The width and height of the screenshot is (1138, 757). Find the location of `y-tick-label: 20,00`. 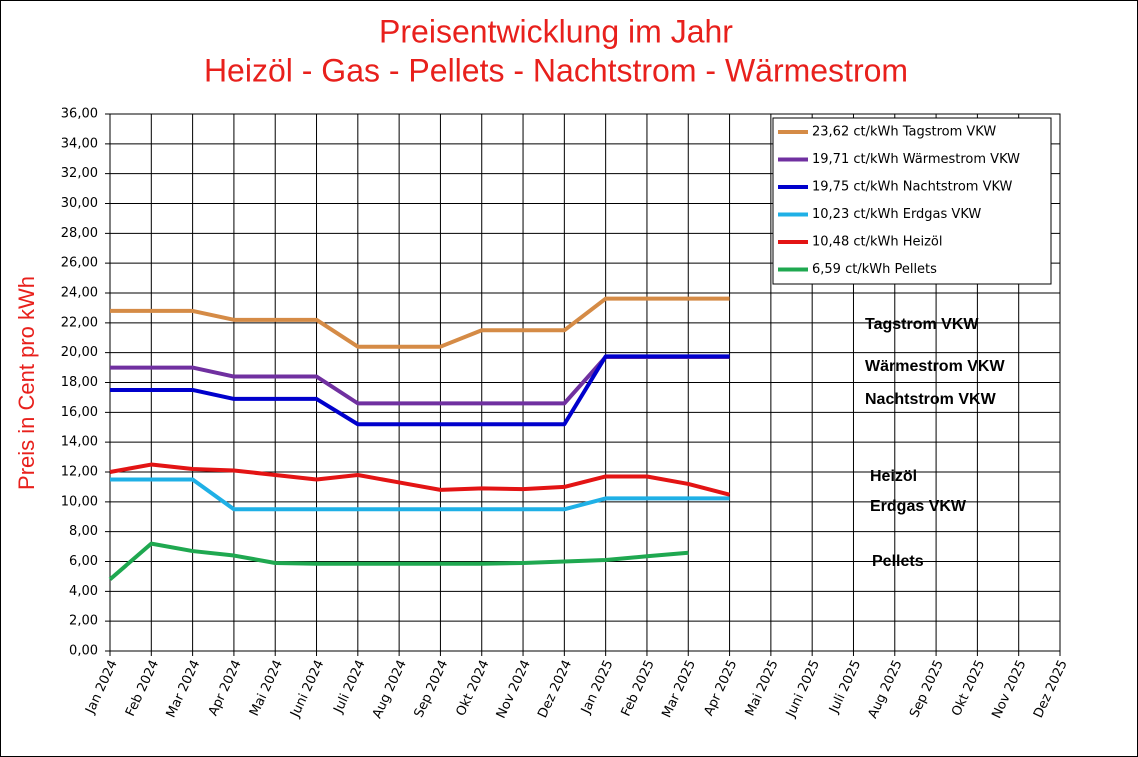

y-tick-label: 20,00 is located at coordinates (79, 352).